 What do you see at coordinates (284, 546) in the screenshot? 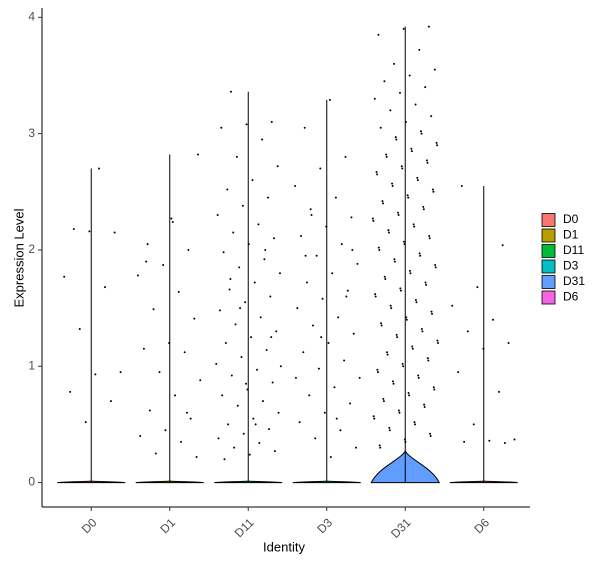
I see `x-axis-title: Identity` at bounding box center [284, 546].